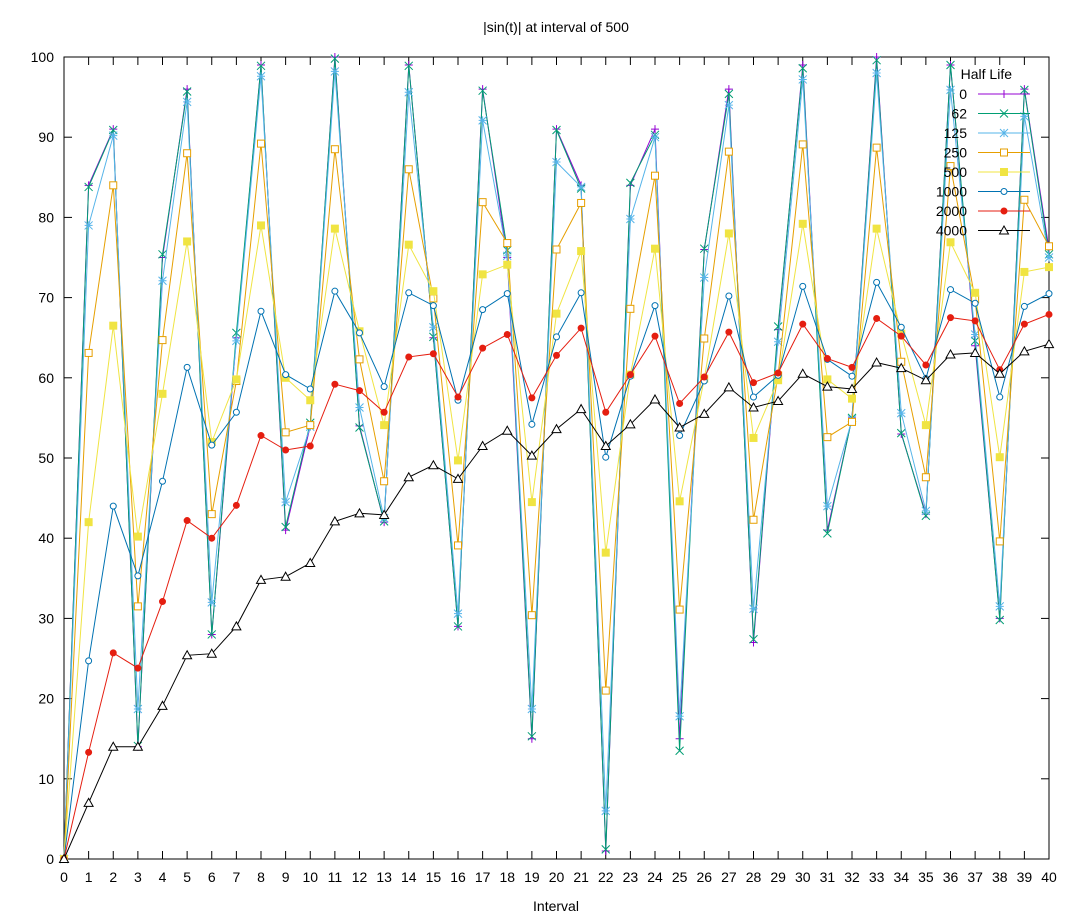 This screenshot has height=920, width=1080. Describe the element at coordinates (236, 877) in the screenshot. I see `x-tick-label: 7` at that location.